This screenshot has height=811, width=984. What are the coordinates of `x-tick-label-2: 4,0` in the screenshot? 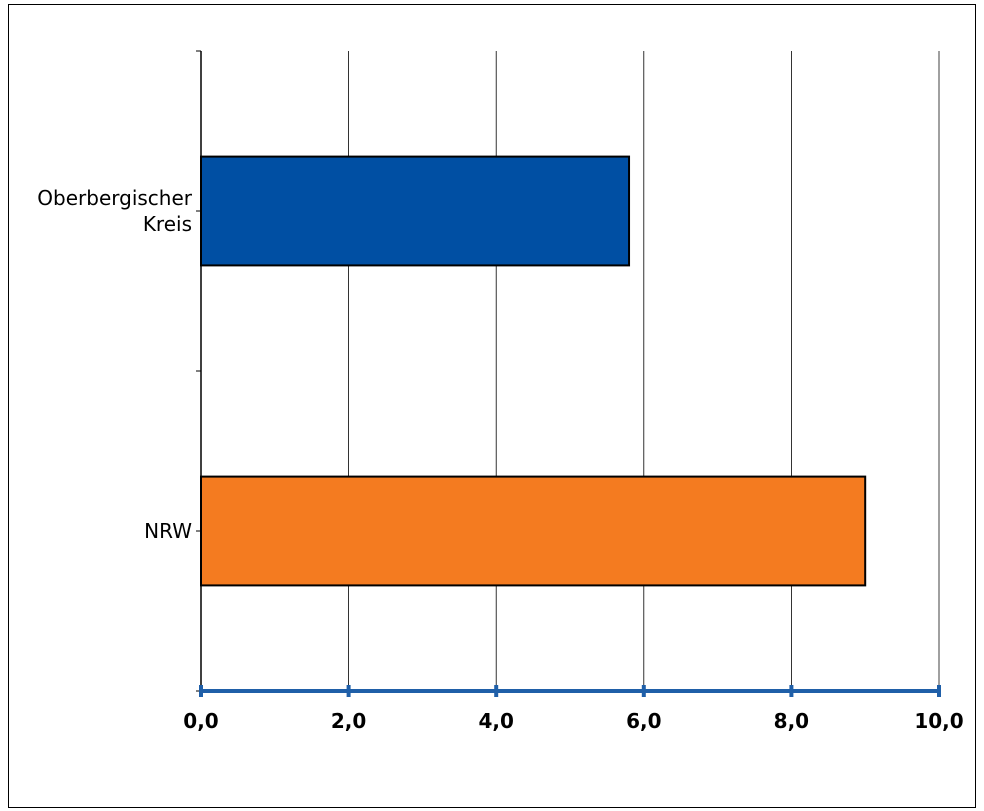 It's located at (495, 721).